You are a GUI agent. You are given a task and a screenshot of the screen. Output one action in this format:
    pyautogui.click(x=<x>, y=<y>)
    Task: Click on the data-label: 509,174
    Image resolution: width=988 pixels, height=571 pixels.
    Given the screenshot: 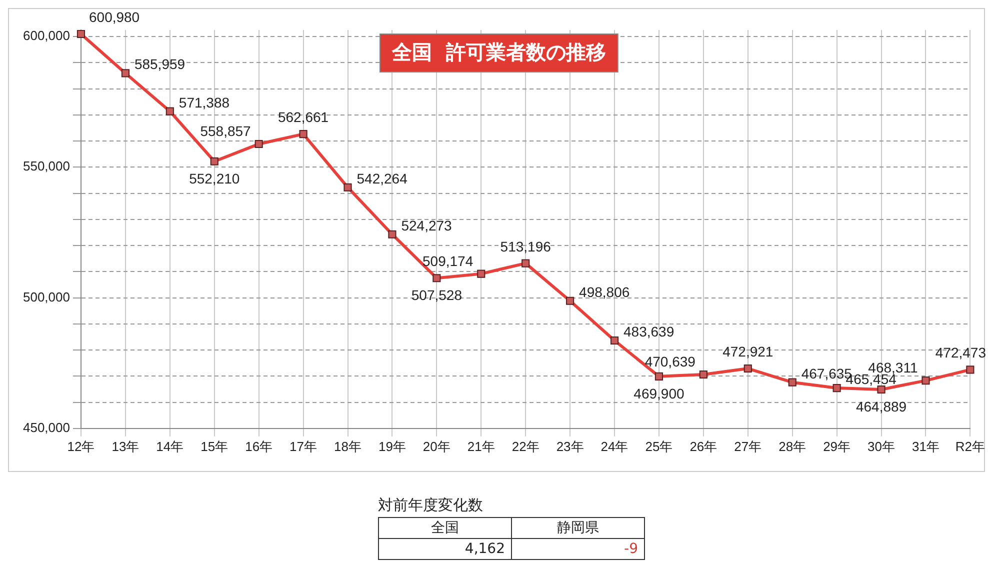 What is the action you would take?
    pyautogui.click(x=448, y=260)
    